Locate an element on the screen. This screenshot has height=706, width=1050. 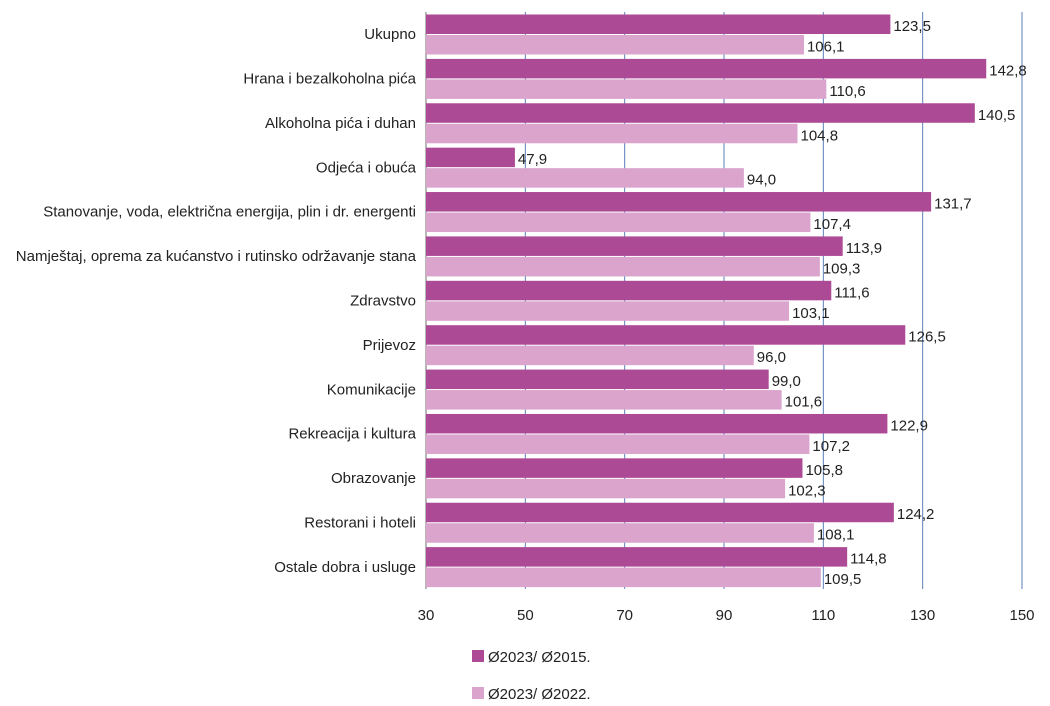
x-tick-label: 90 is located at coordinates (724, 615).